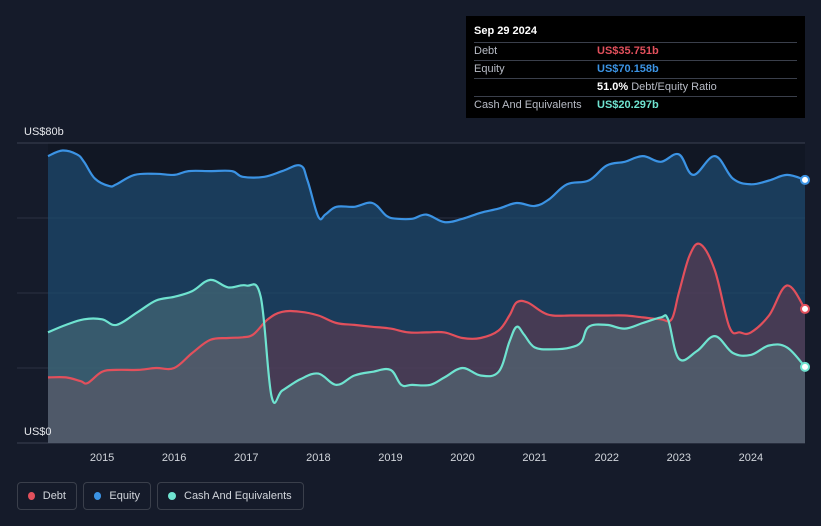 Image resolution: width=821 pixels, height=526 pixels. What do you see at coordinates (38, 432) in the screenshot?
I see `y-axis-min-label: US$0` at bounding box center [38, 432].